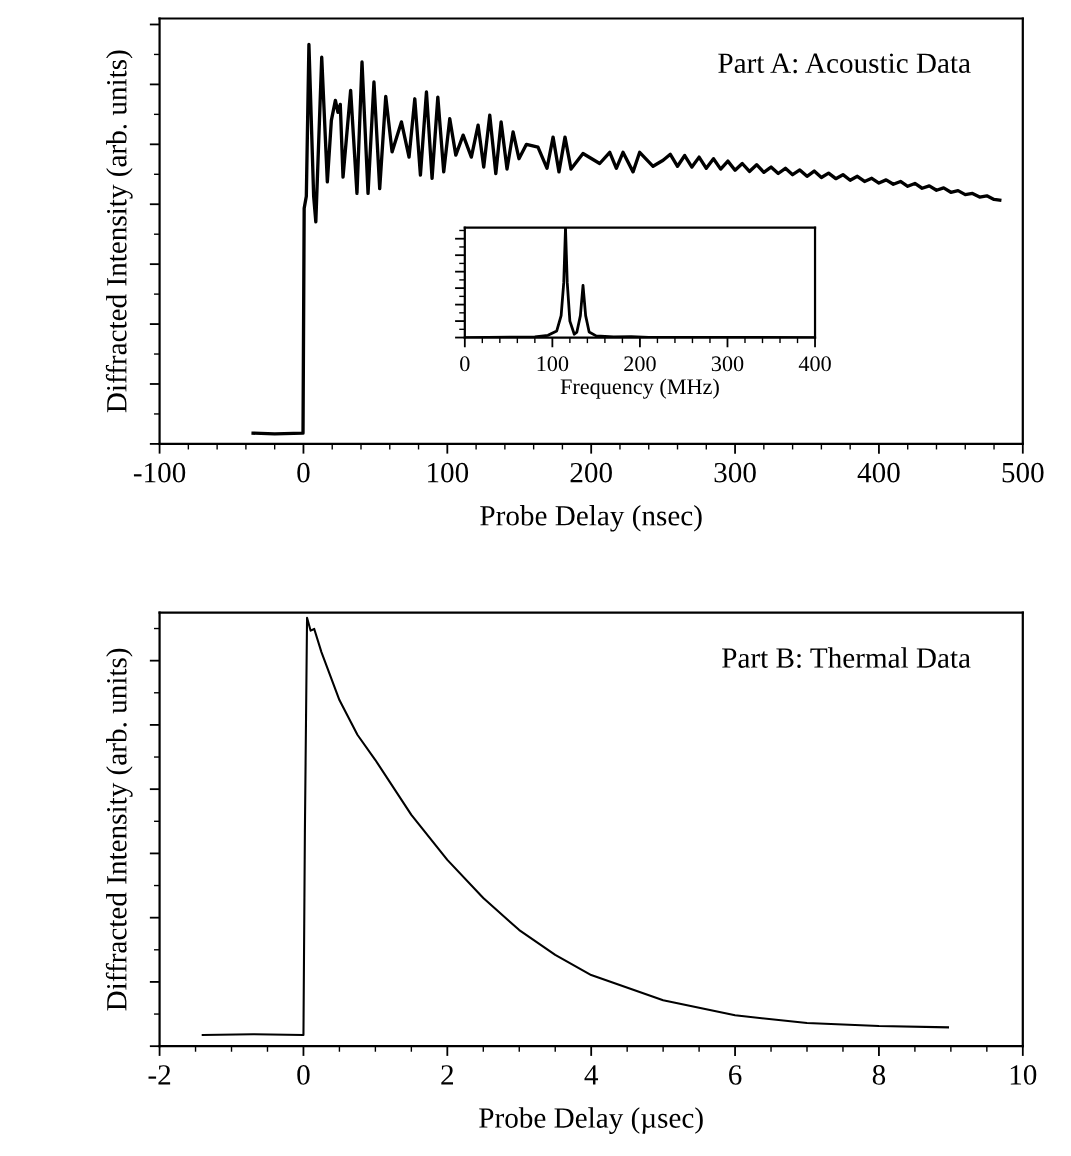 Image resolution: width=1071 pixels, height=1156 pixels. Describe the element at coordinates (844, 63) in the screenshot. I see `annotation: Part A: Acoustic Data` at that location.